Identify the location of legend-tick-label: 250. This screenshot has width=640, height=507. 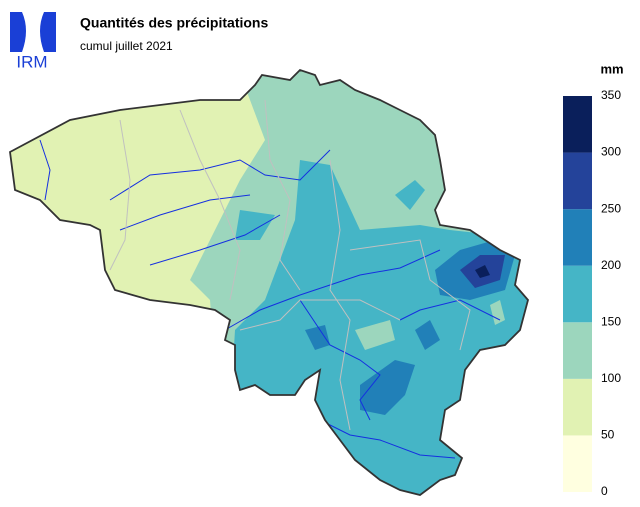
(611, 208).